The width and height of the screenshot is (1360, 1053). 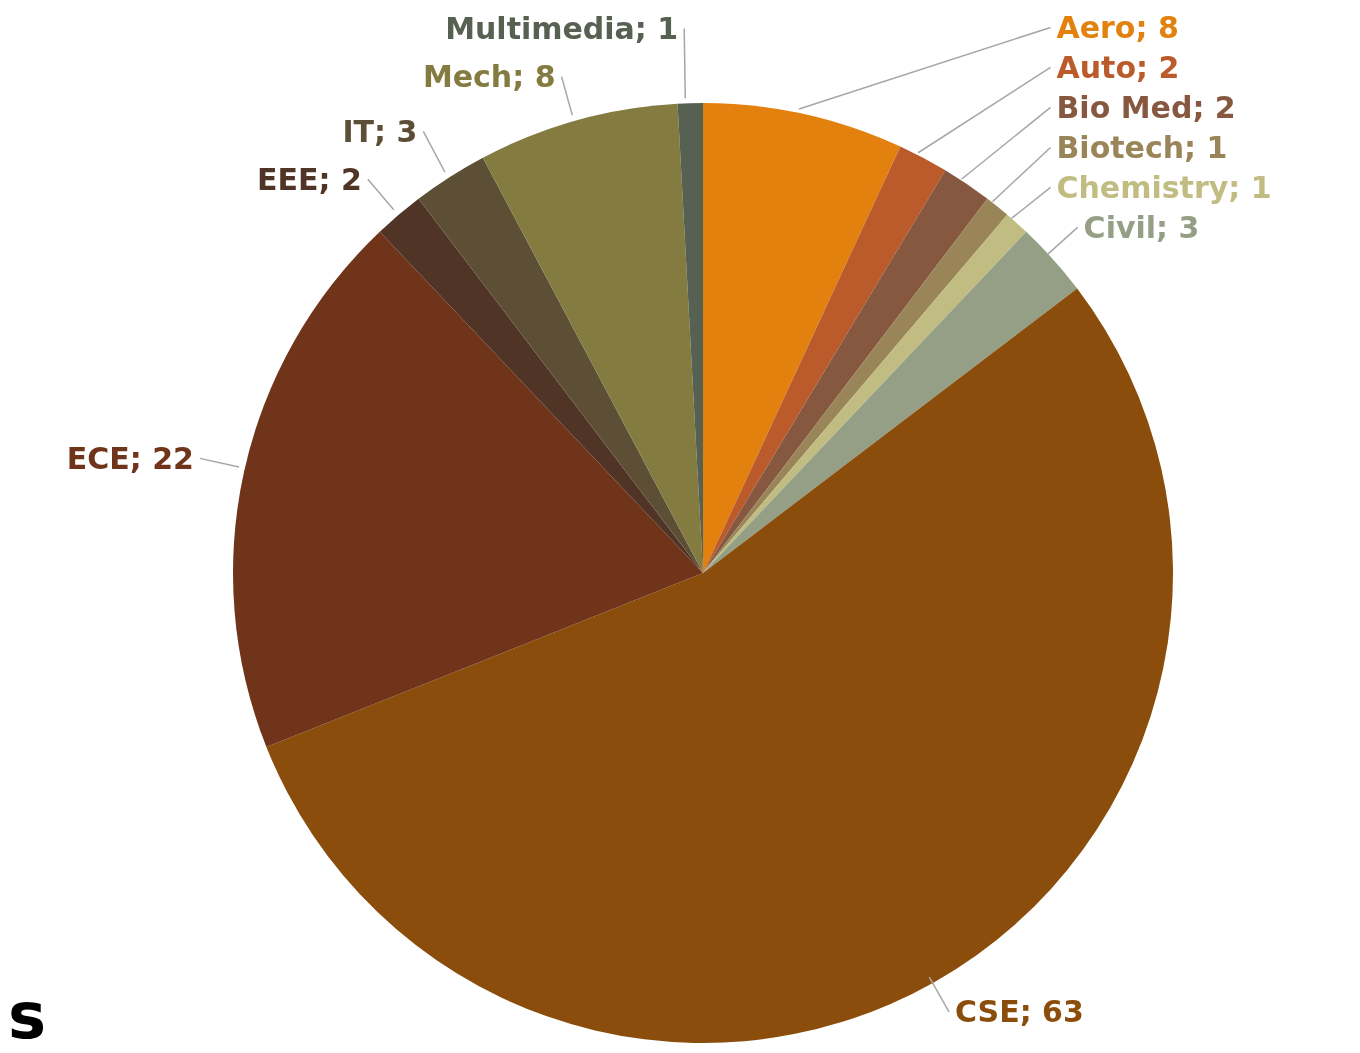 What do you see at coordinates (288, 179) in the screenshot?
I see `slice-label: EEE` at bounding box center [288, 179].